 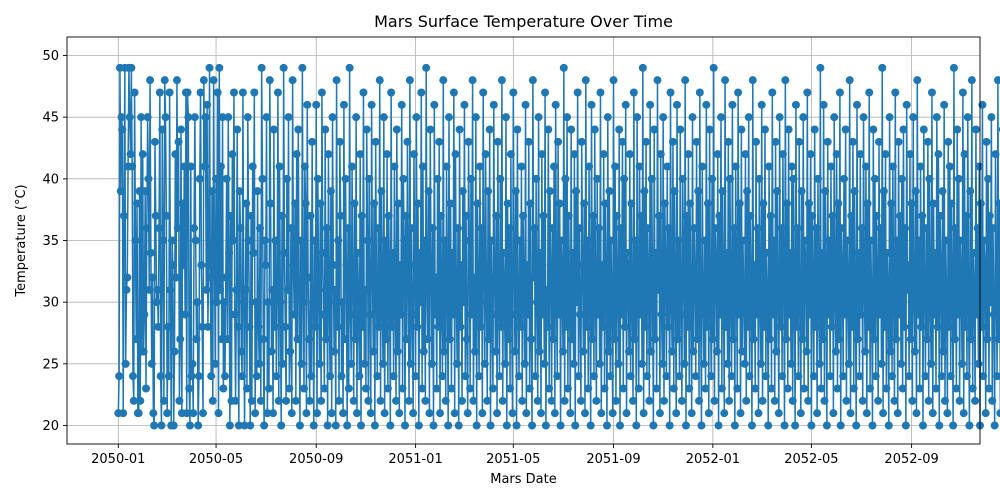 I want to click on y-tick-label: 50, so click(x=50, y=56).